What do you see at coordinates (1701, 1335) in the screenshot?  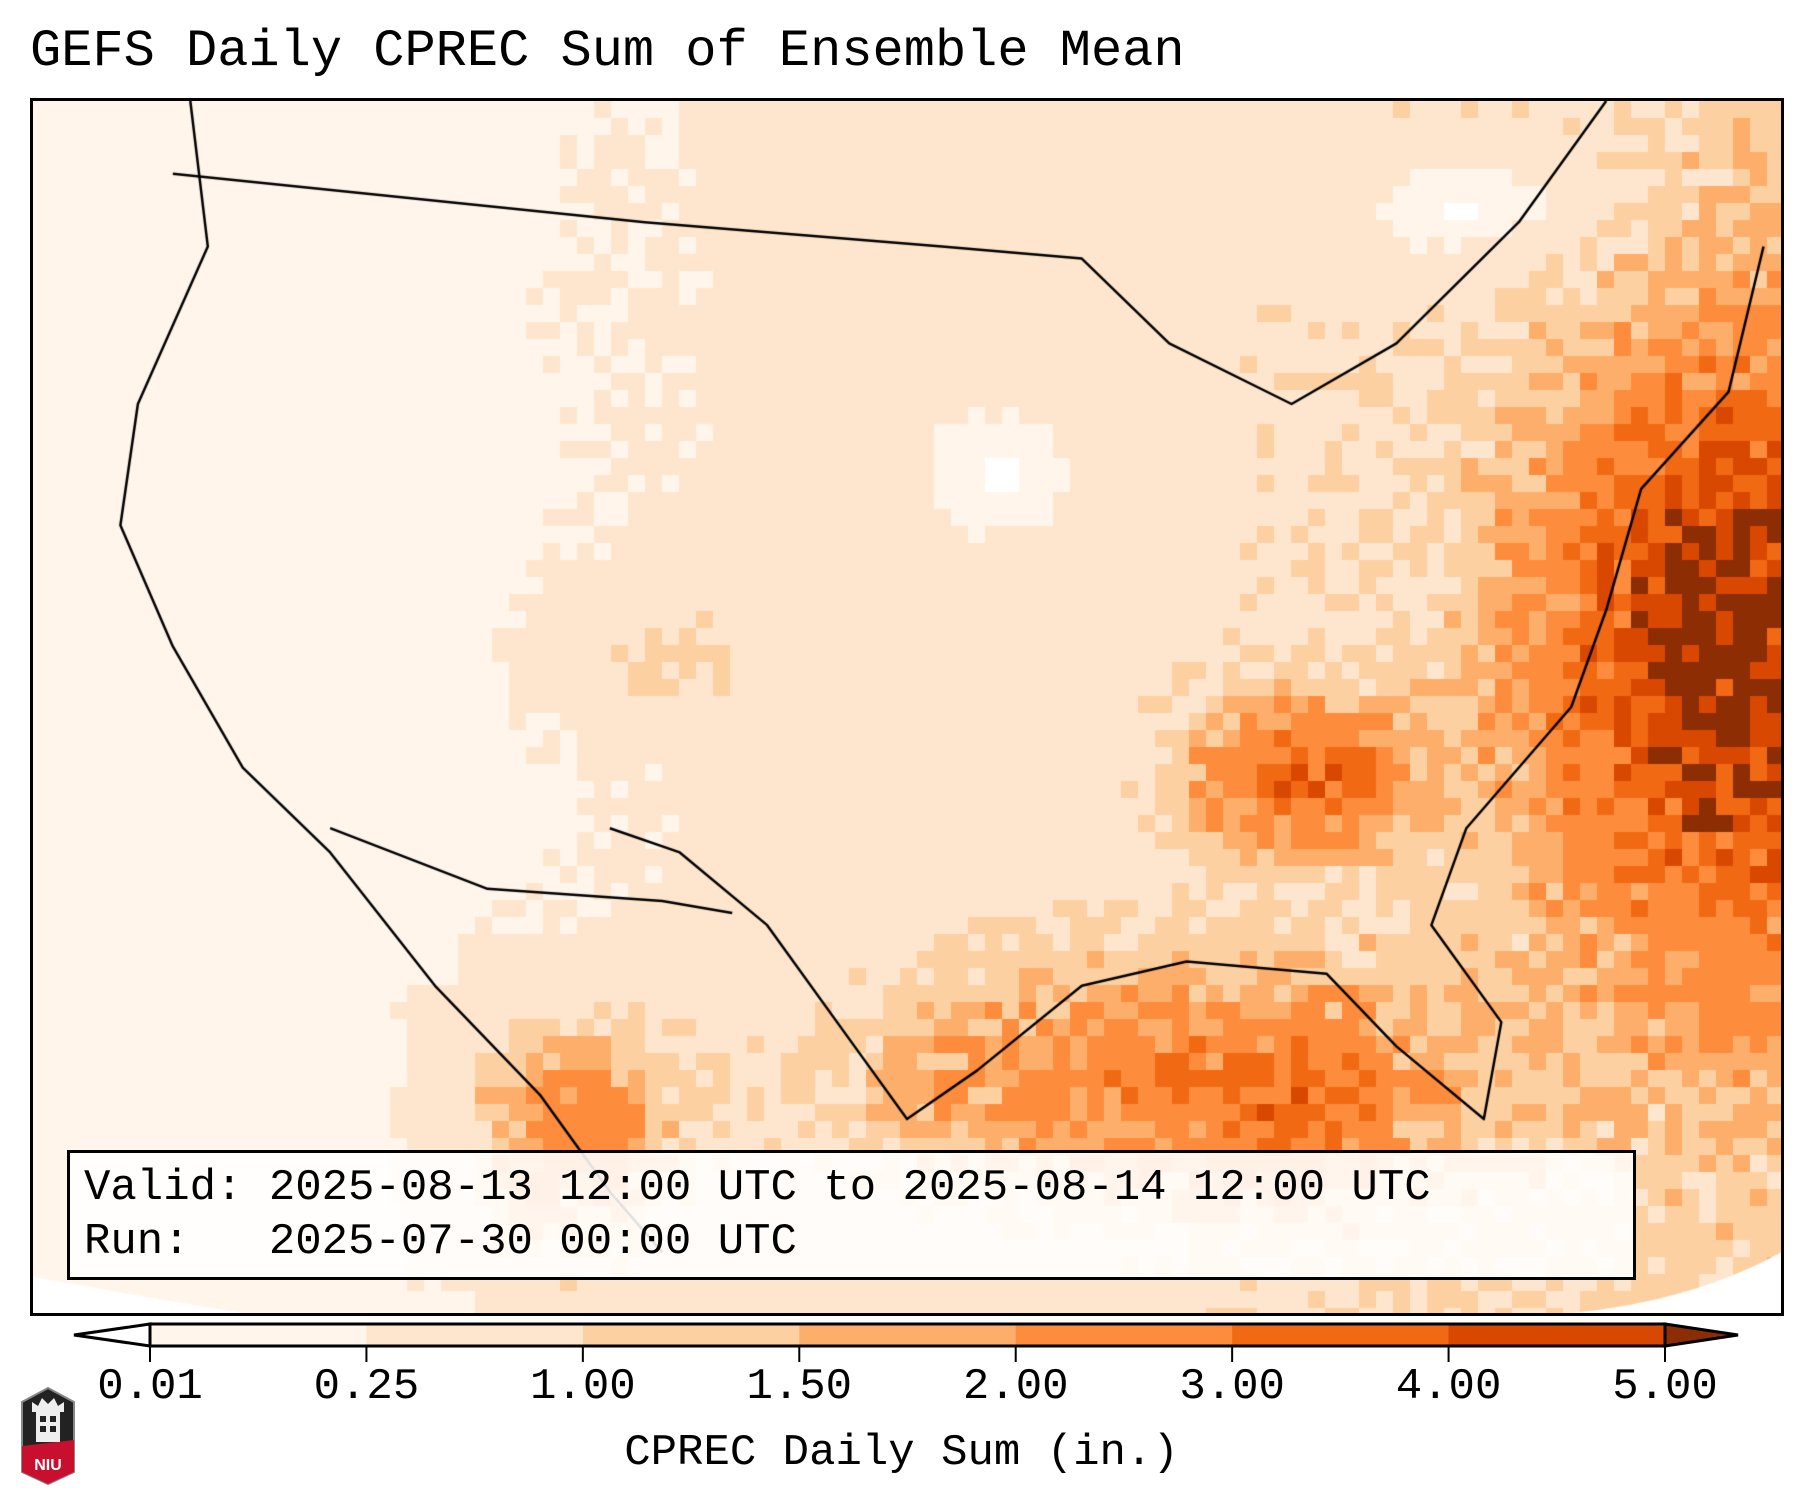 I see `colorbar-over-extension` at bounding box center [1701, 1335].